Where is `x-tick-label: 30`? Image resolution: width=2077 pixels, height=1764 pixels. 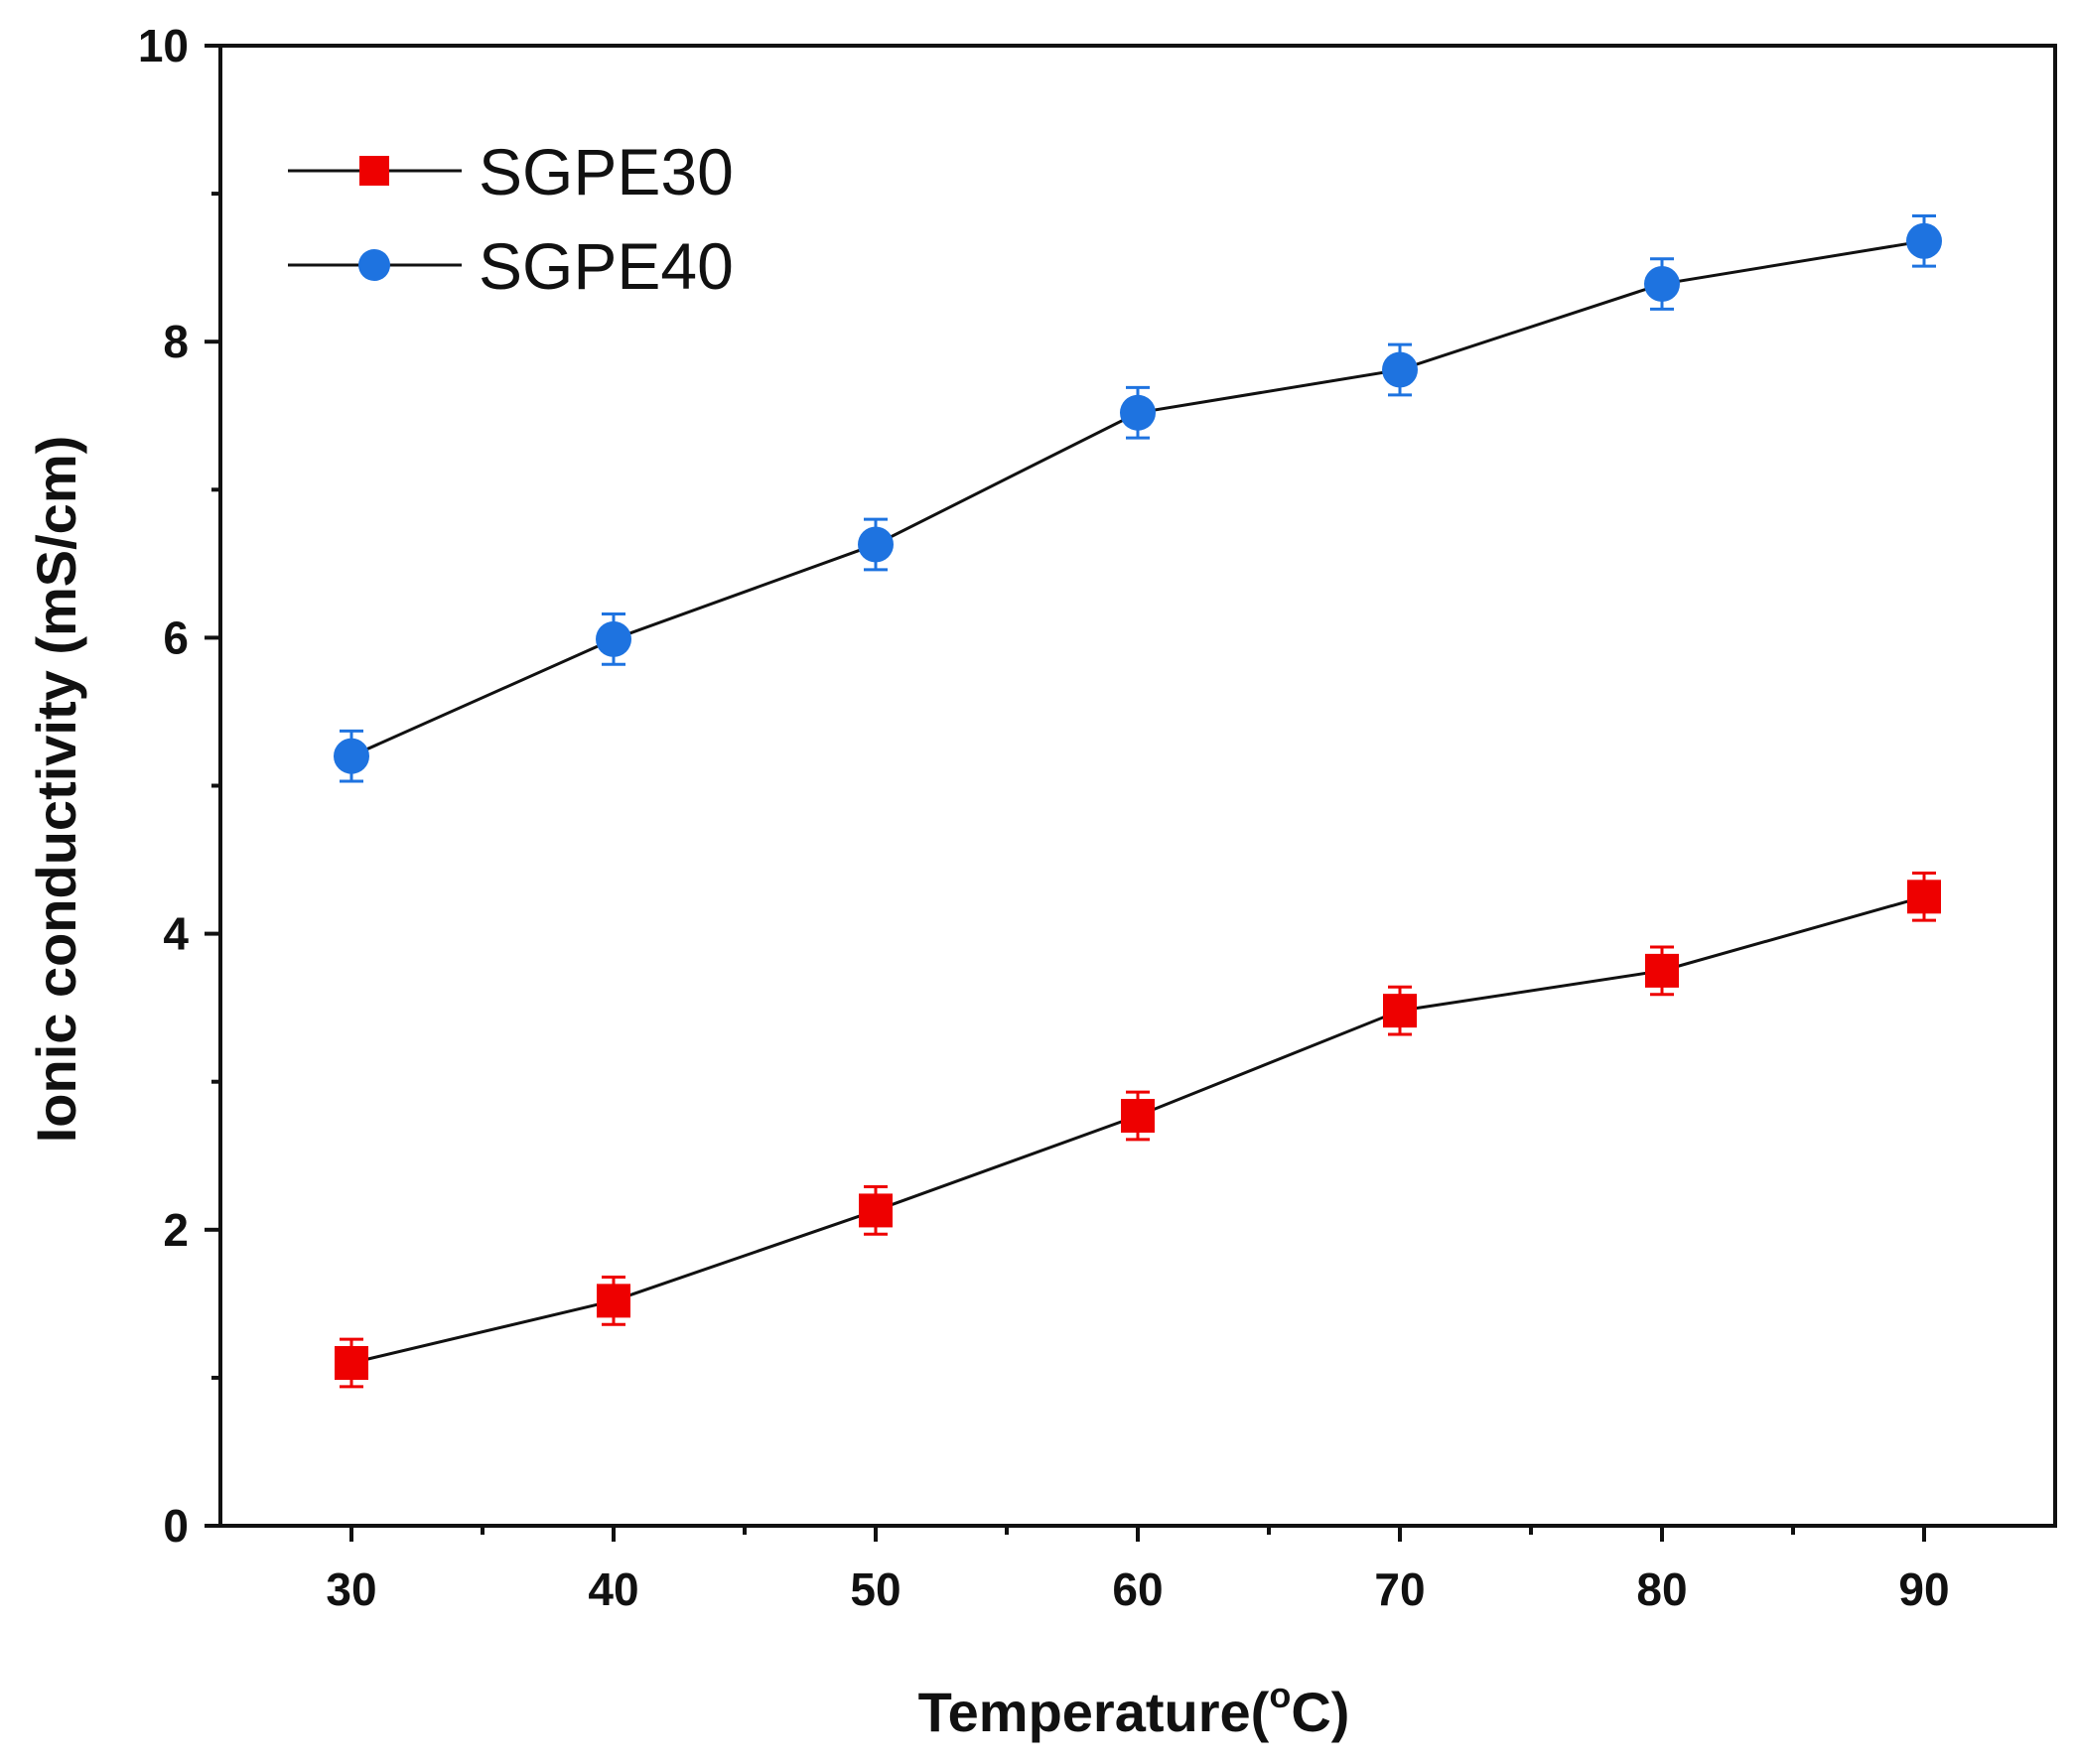 x-tick-label: 30 is located at coordinates (351, 1589).